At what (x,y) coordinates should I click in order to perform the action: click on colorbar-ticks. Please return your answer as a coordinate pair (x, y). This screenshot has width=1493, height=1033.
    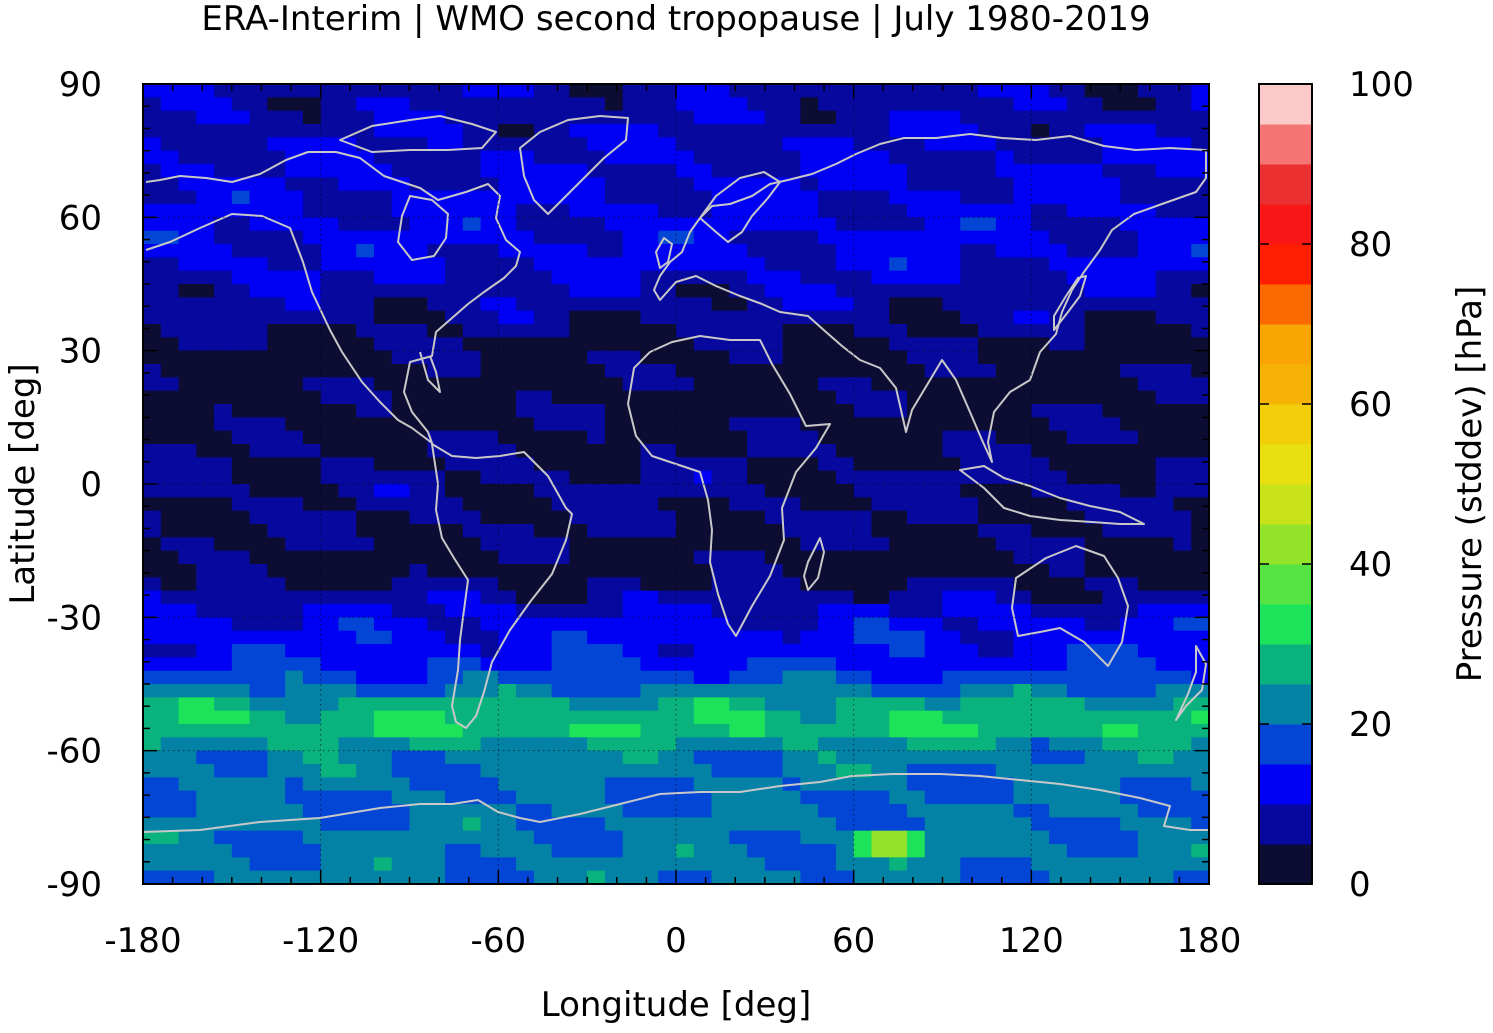
    Looking at the image, I should click on (1285, 484).